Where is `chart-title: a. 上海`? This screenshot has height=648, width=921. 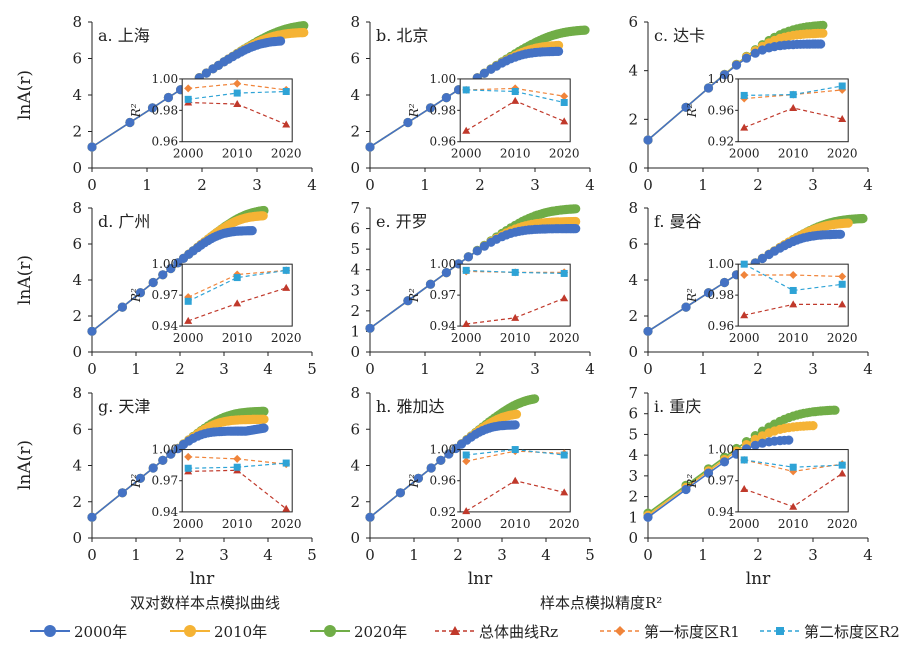 chart-title: a. 上海 is located at coordinates (124, 35).